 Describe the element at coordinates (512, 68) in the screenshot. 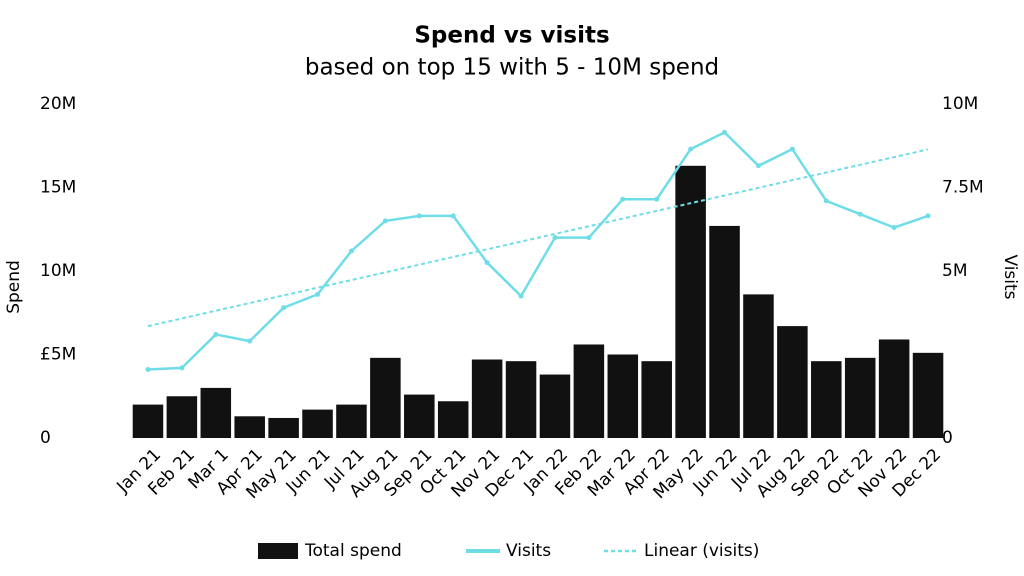

I see `chart-subtitle: based on top 15 with 5 - 10M spend` at that location.